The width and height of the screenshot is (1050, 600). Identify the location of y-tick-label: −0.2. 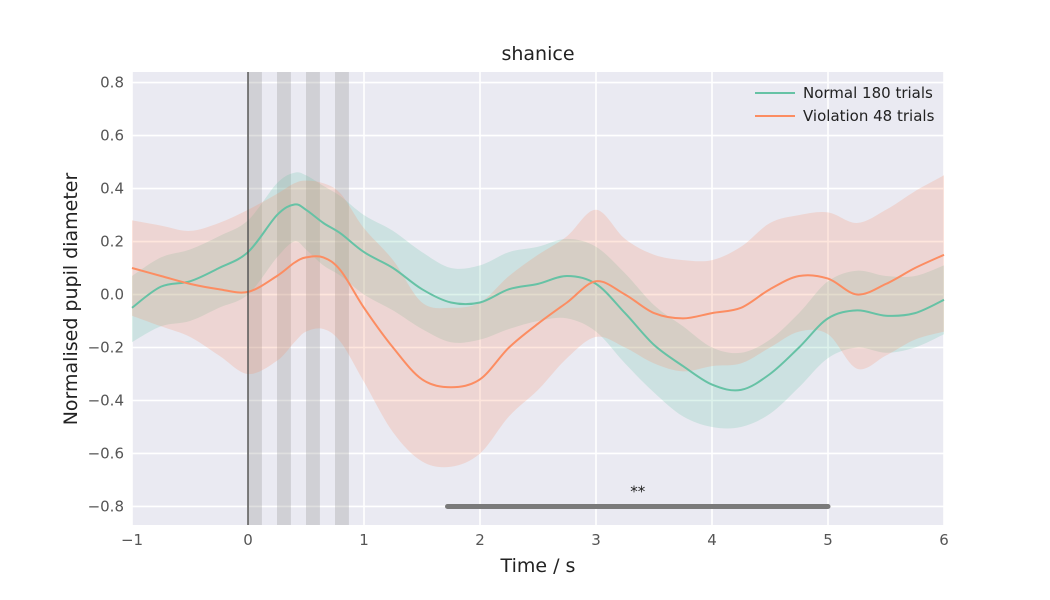
(106, 348).